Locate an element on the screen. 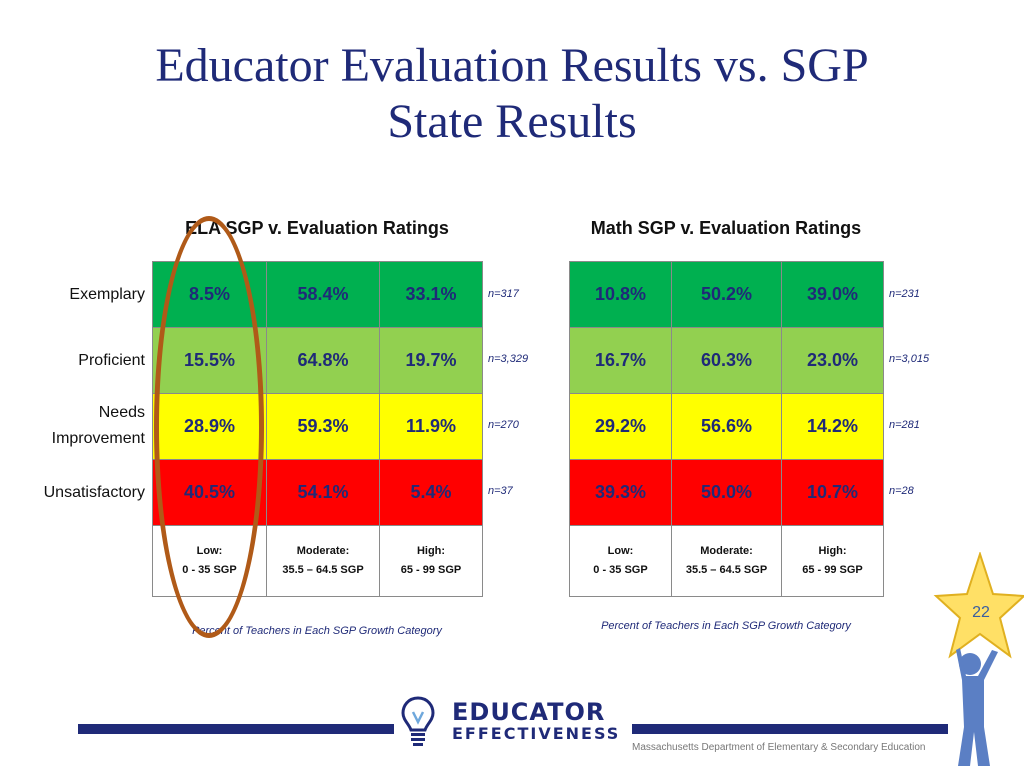 Image resolution: width=1024 pixels, height=768 pixels. ela-n-unsatisfactory: n=37 is located at coordinates (500, 491).